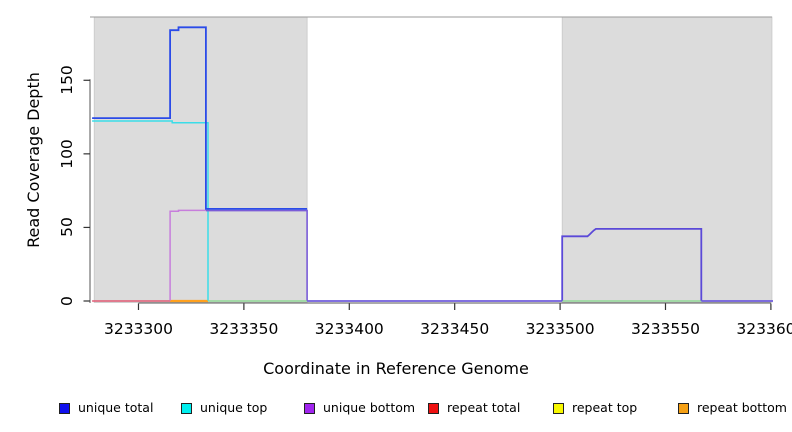  I want to click on x-axis-tick-label: 3233450, so click(455, 329).